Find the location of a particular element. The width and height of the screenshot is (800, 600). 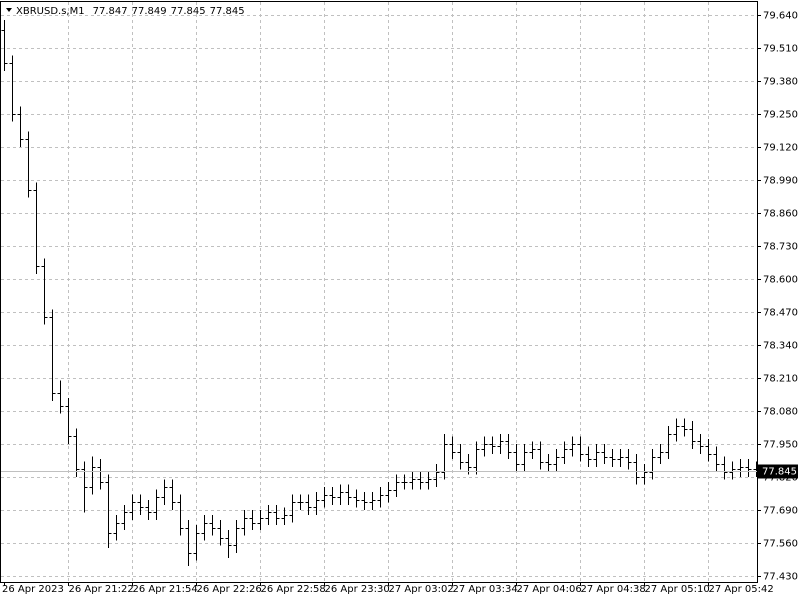

x-tick-label: 26 Apr 2023 is located at coordinates (33, 589).